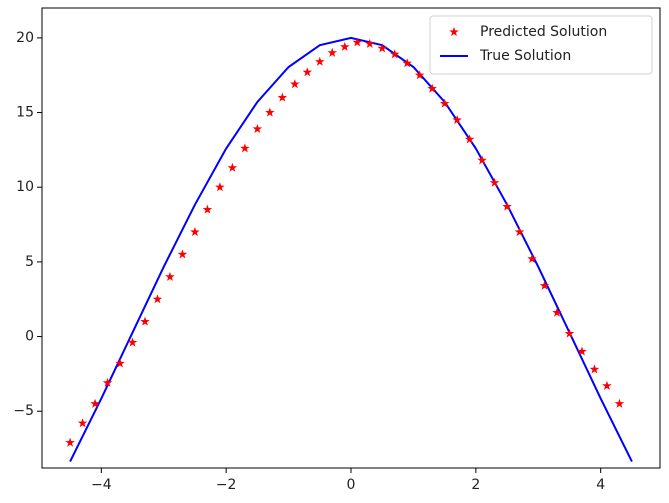  I want to click on y-tick-label: 20, so click(25, 38).